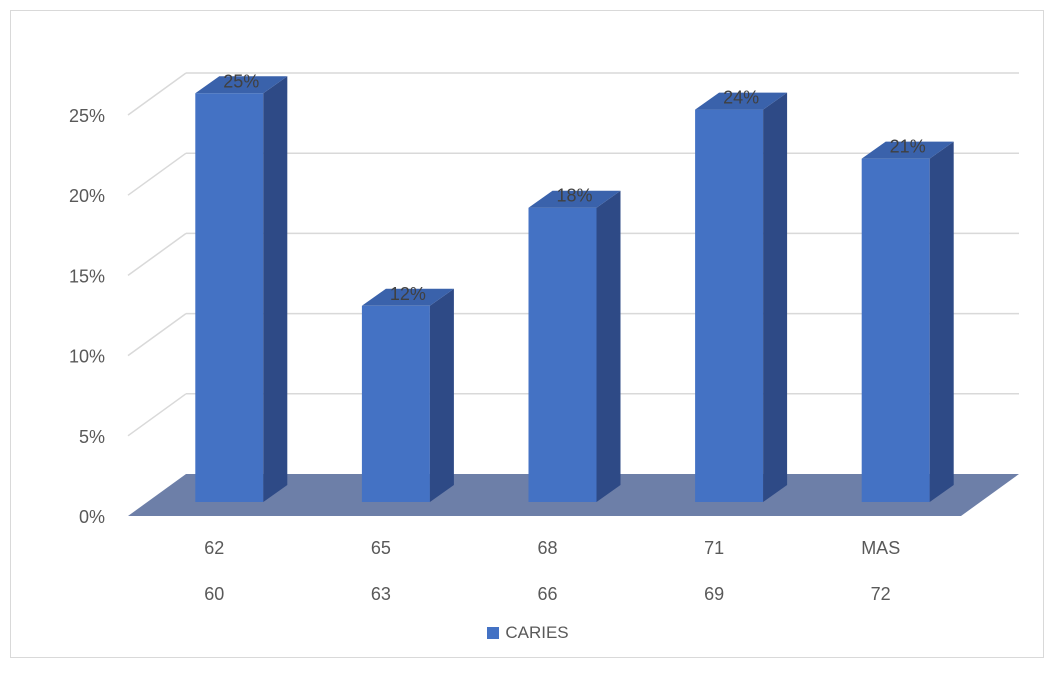 Image resolution: width=1056 pixels, height=677 pixels. I want to click on y-tick-label: 5%, so click(92, 437).